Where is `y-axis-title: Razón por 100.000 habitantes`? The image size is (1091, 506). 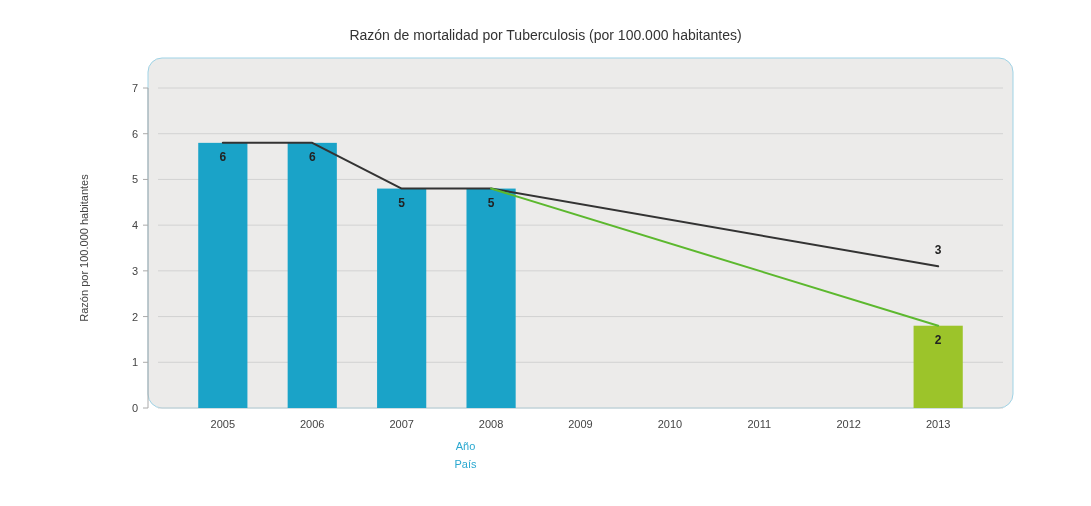 y-axis-title: Razón por 100.000 habitantes is located at coordinates (84, 247).